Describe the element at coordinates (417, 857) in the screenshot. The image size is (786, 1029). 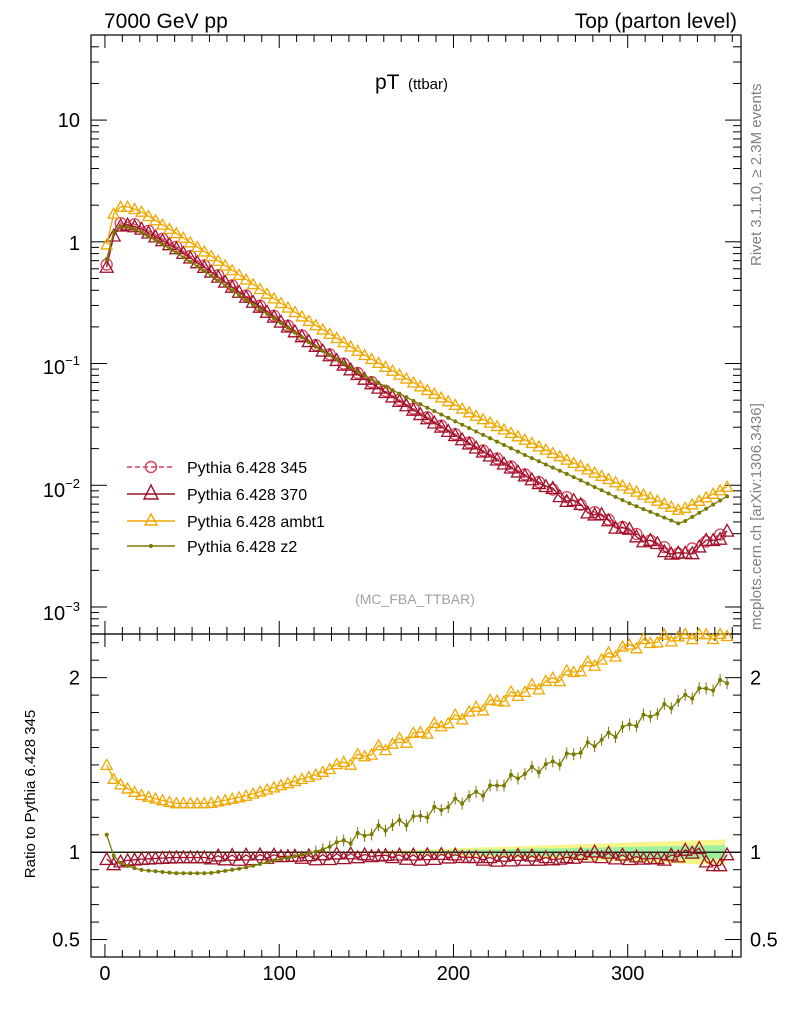
I see `ratio-line-p370` at that location.